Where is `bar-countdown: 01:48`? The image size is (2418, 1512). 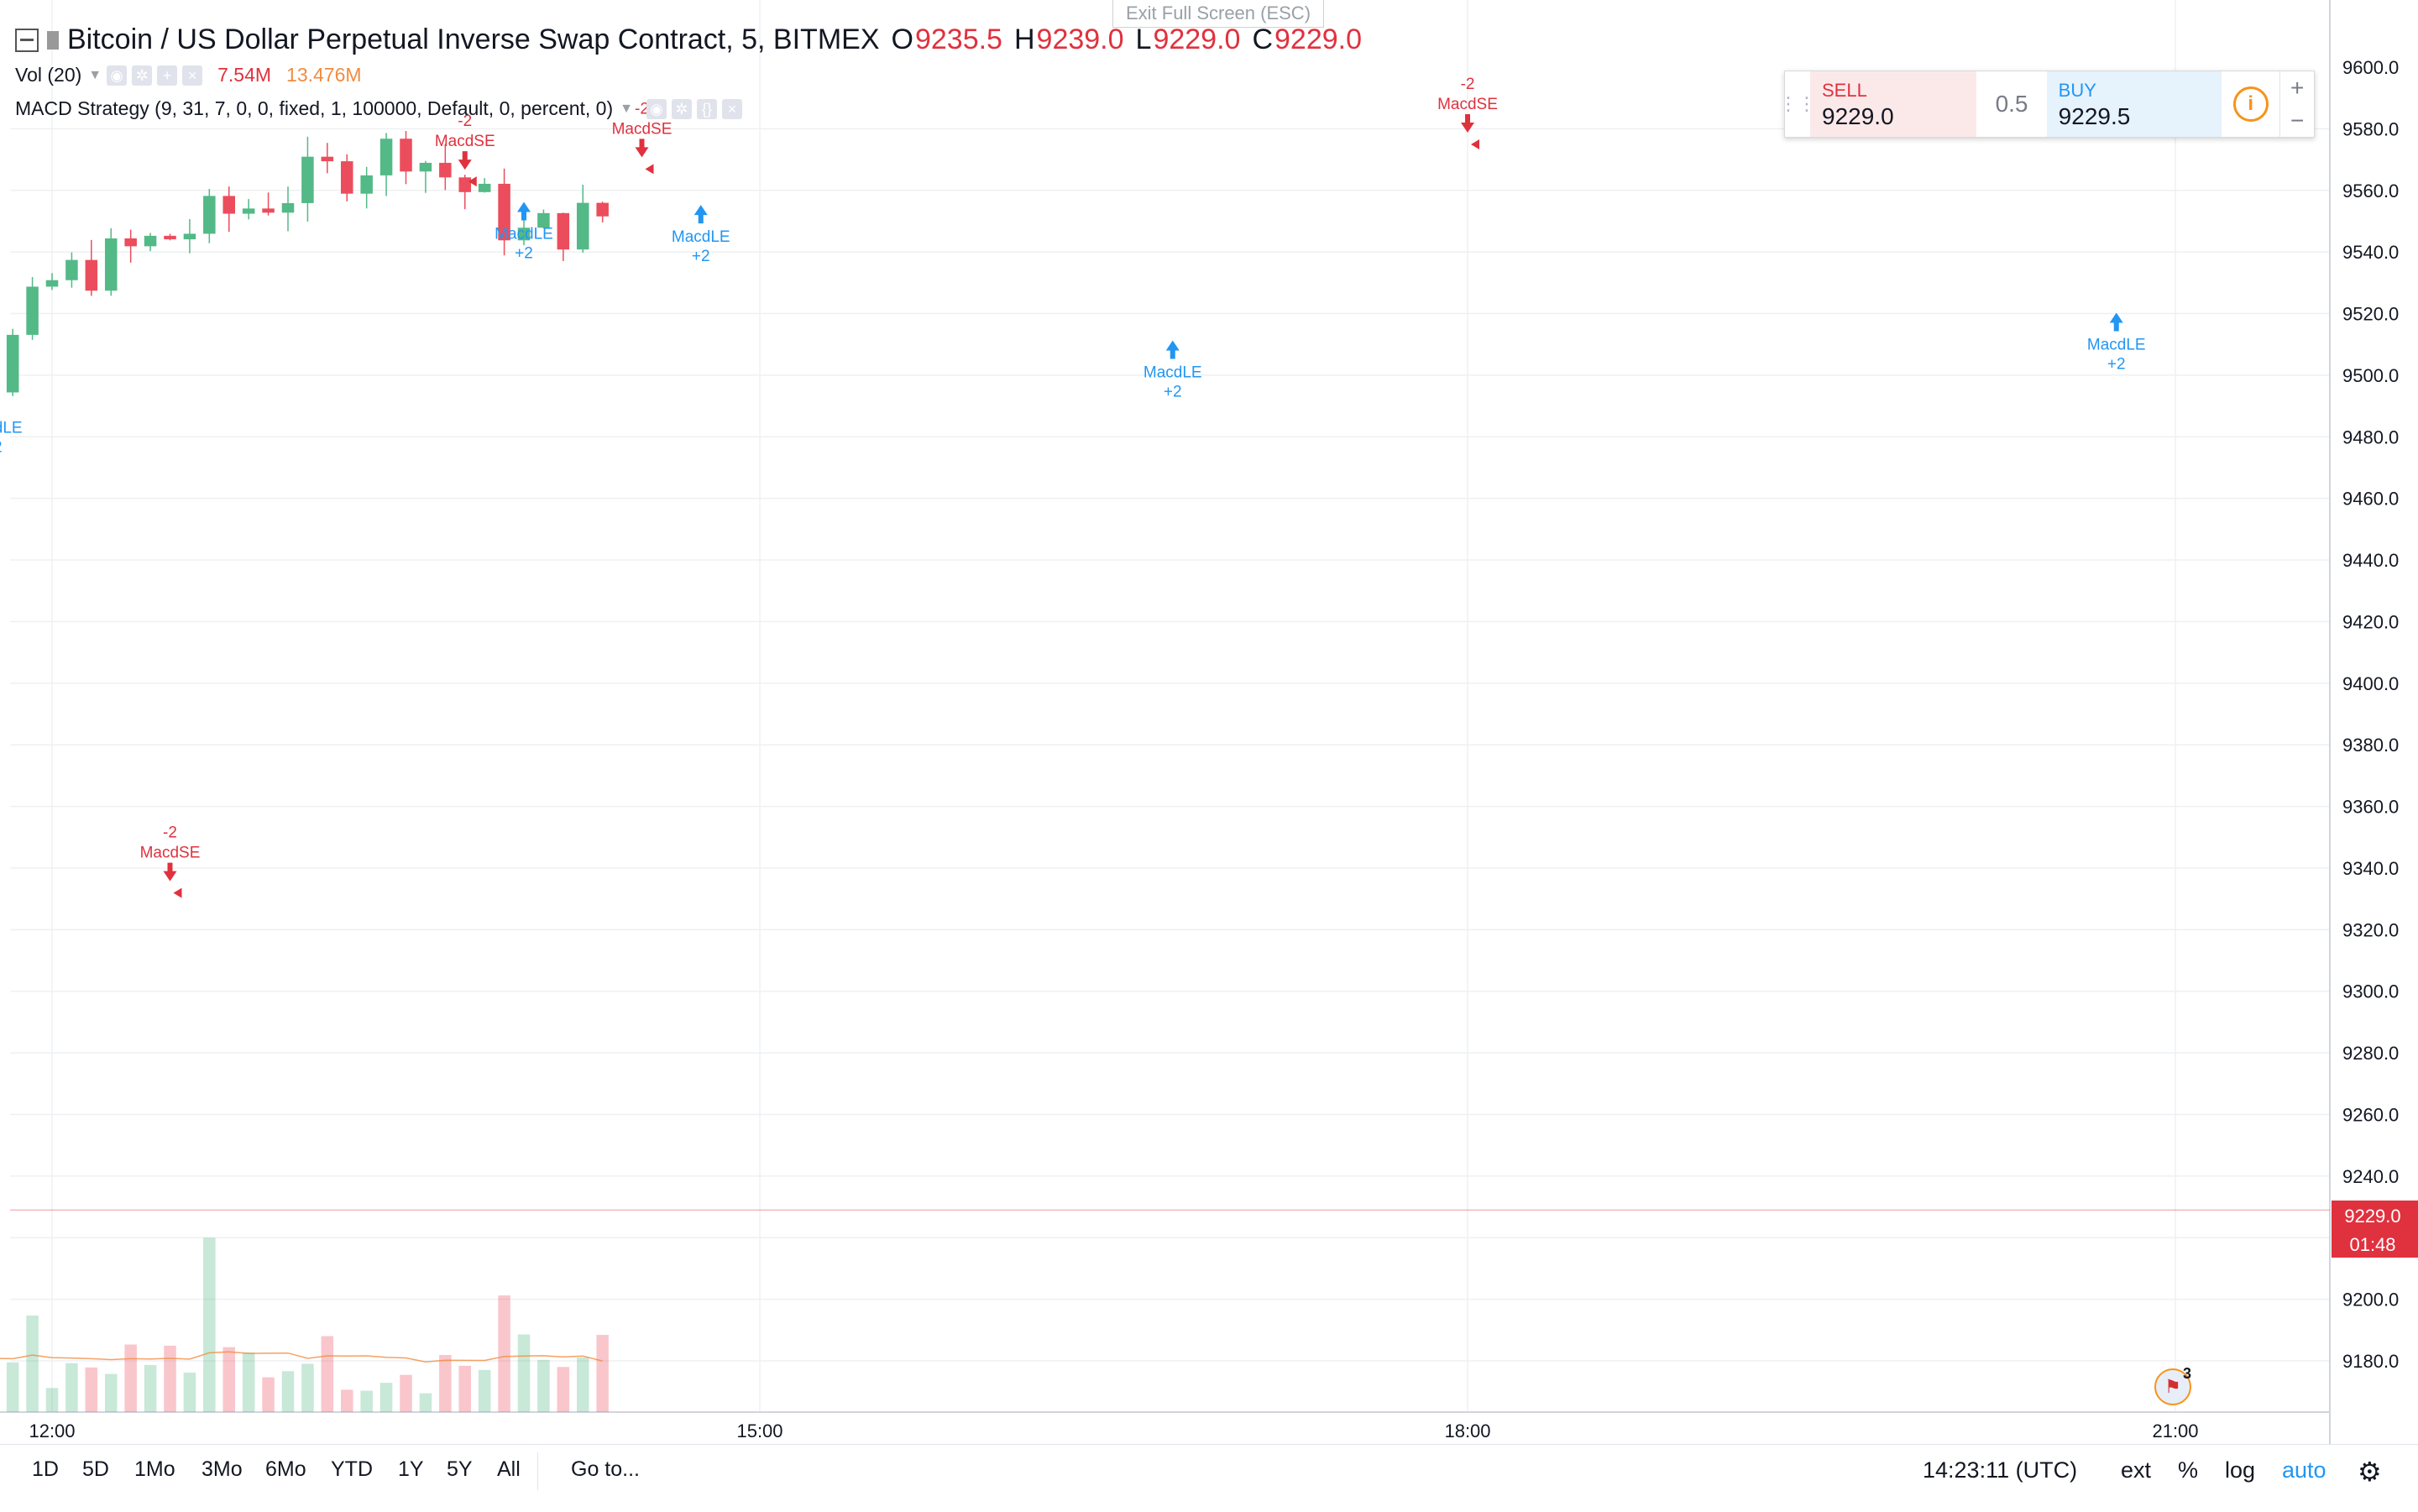 bar-countdown: 01:48 is located at coordinates (2372, 1244).